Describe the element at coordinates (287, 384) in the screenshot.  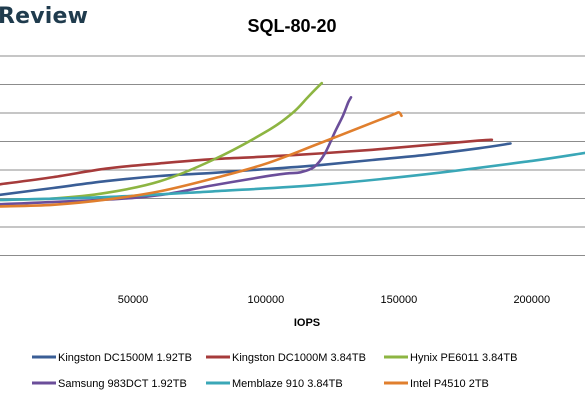
I see `legend-label: Memblaze 910 3.84TB` at that location.